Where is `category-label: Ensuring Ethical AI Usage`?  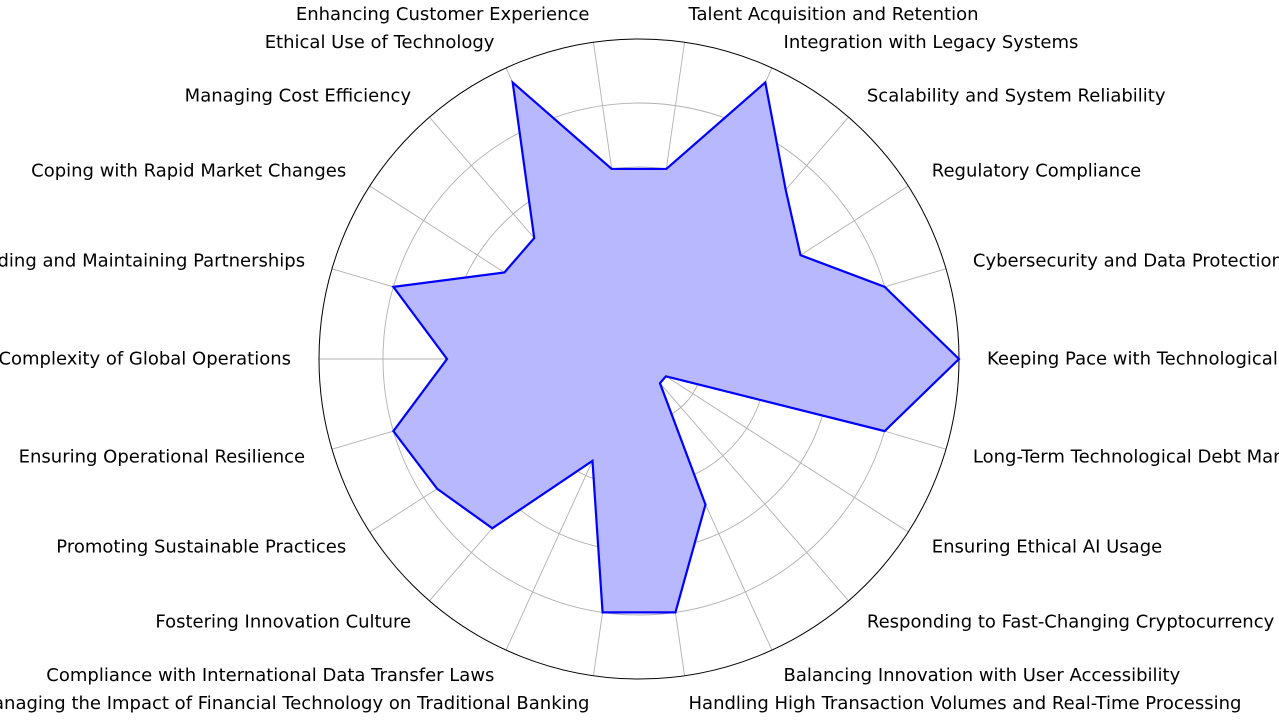 category-label: Ensuring Ethical AI Usage is located at coordinates (1047, 547).